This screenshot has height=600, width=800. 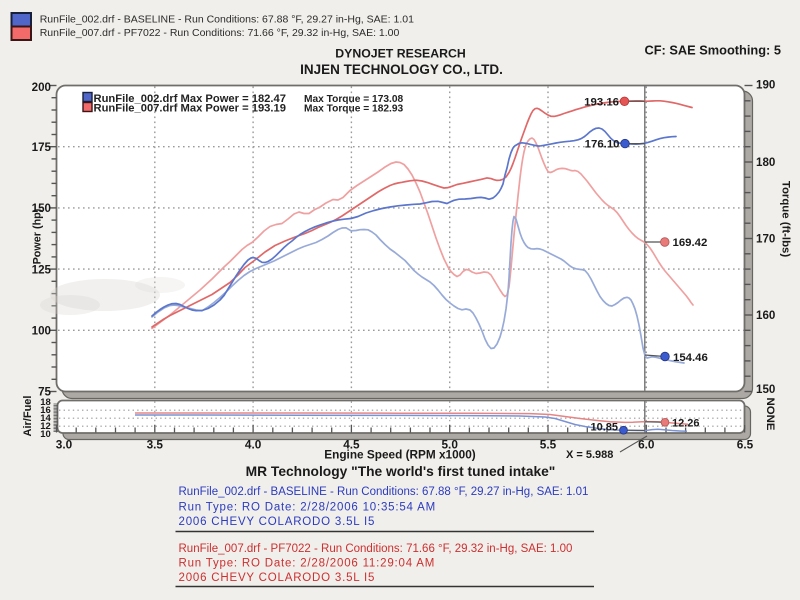 I want to click on svg-text: Torque (ft-lbs), so click(x=786, y=219).